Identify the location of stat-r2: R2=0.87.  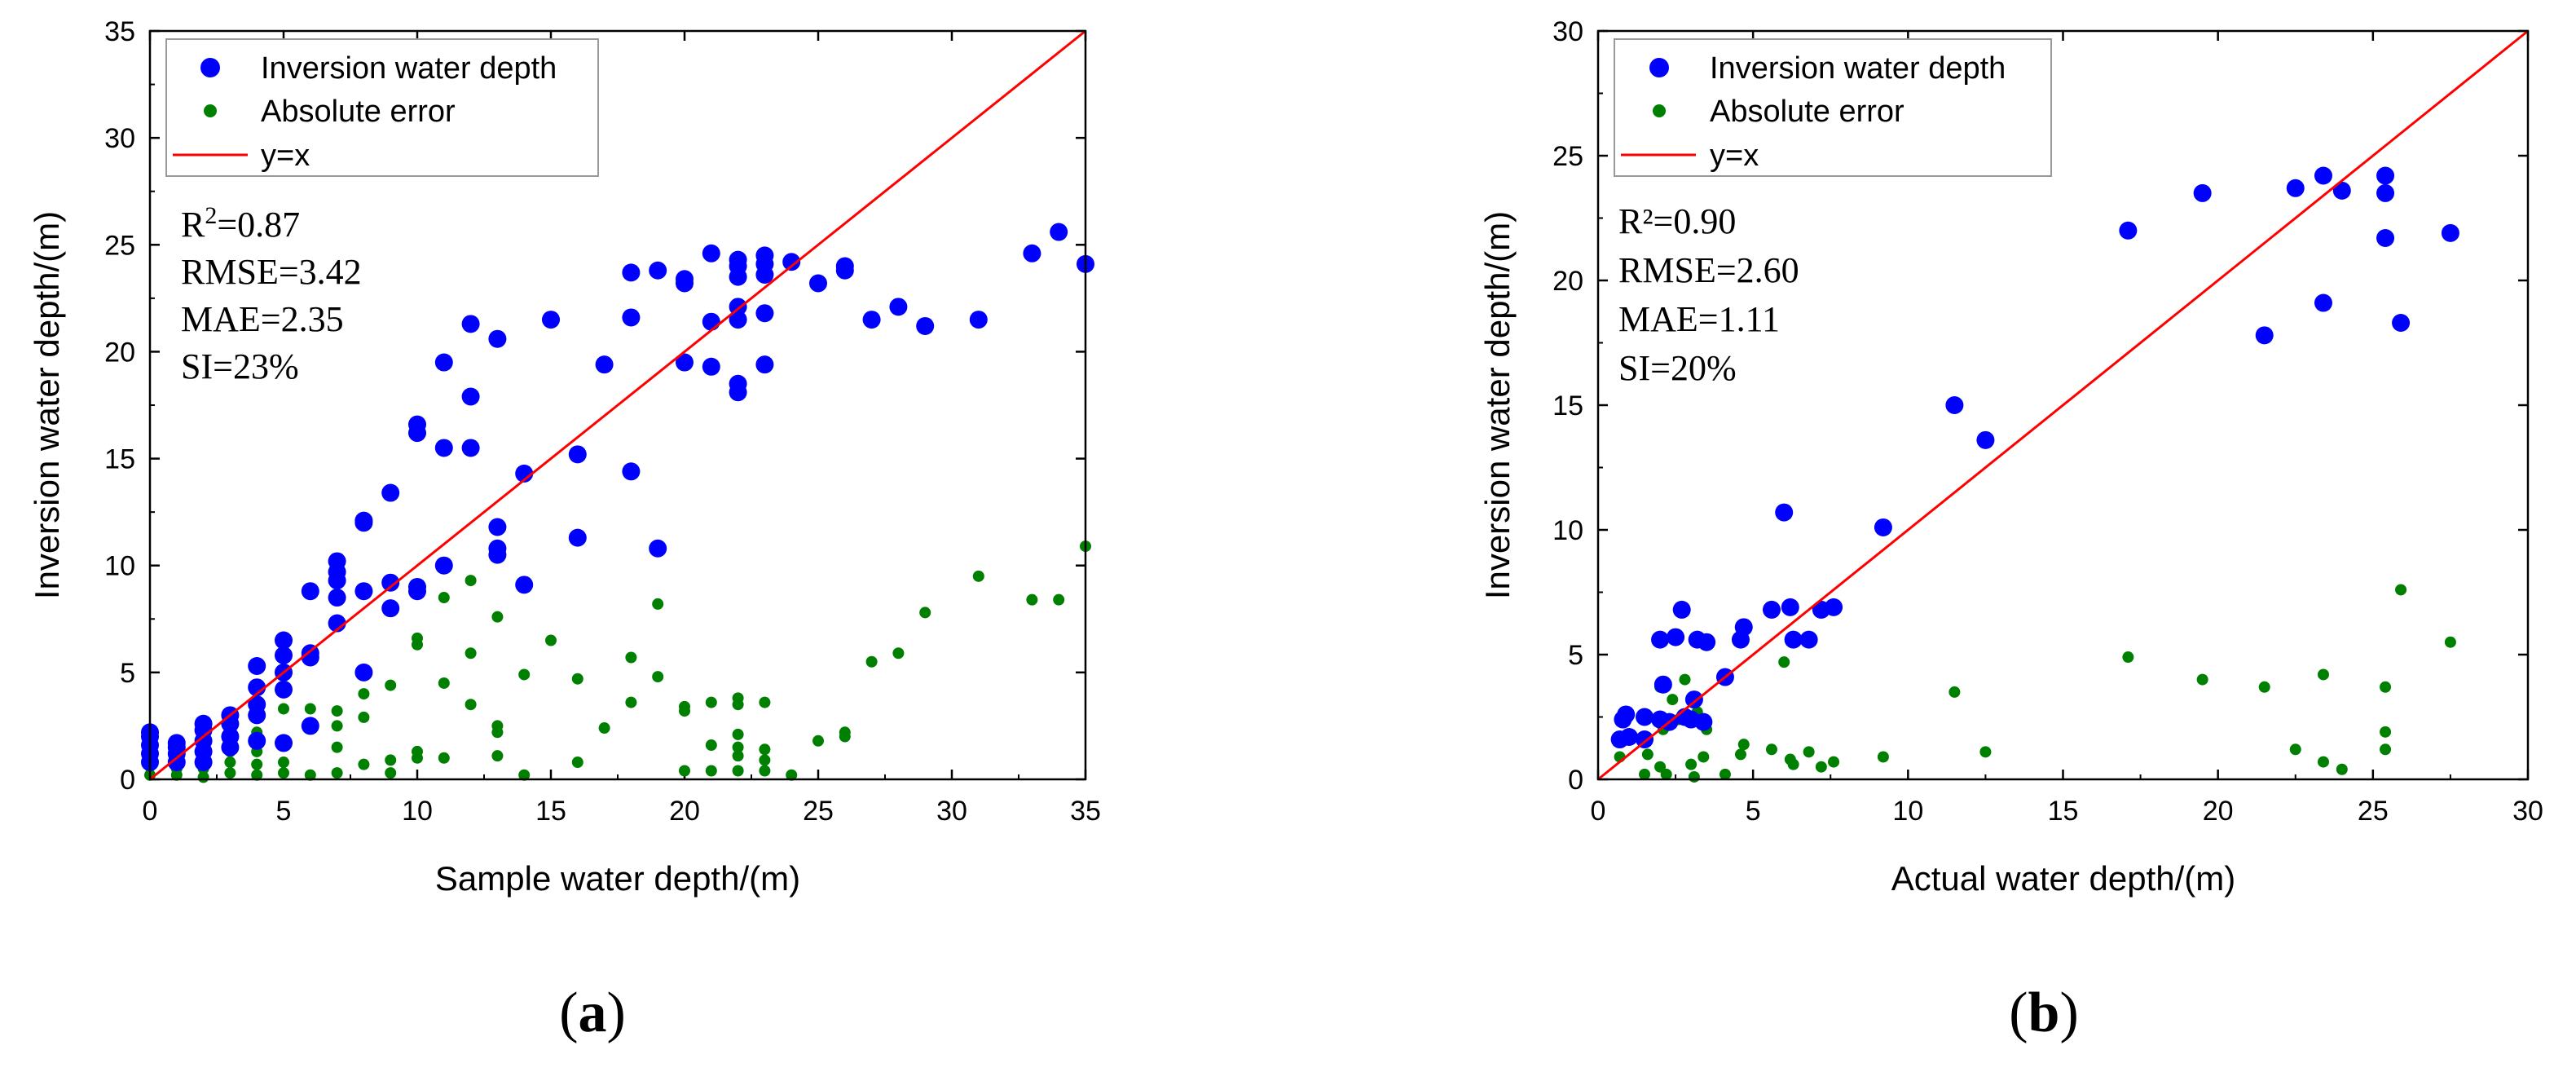
(241, 223).